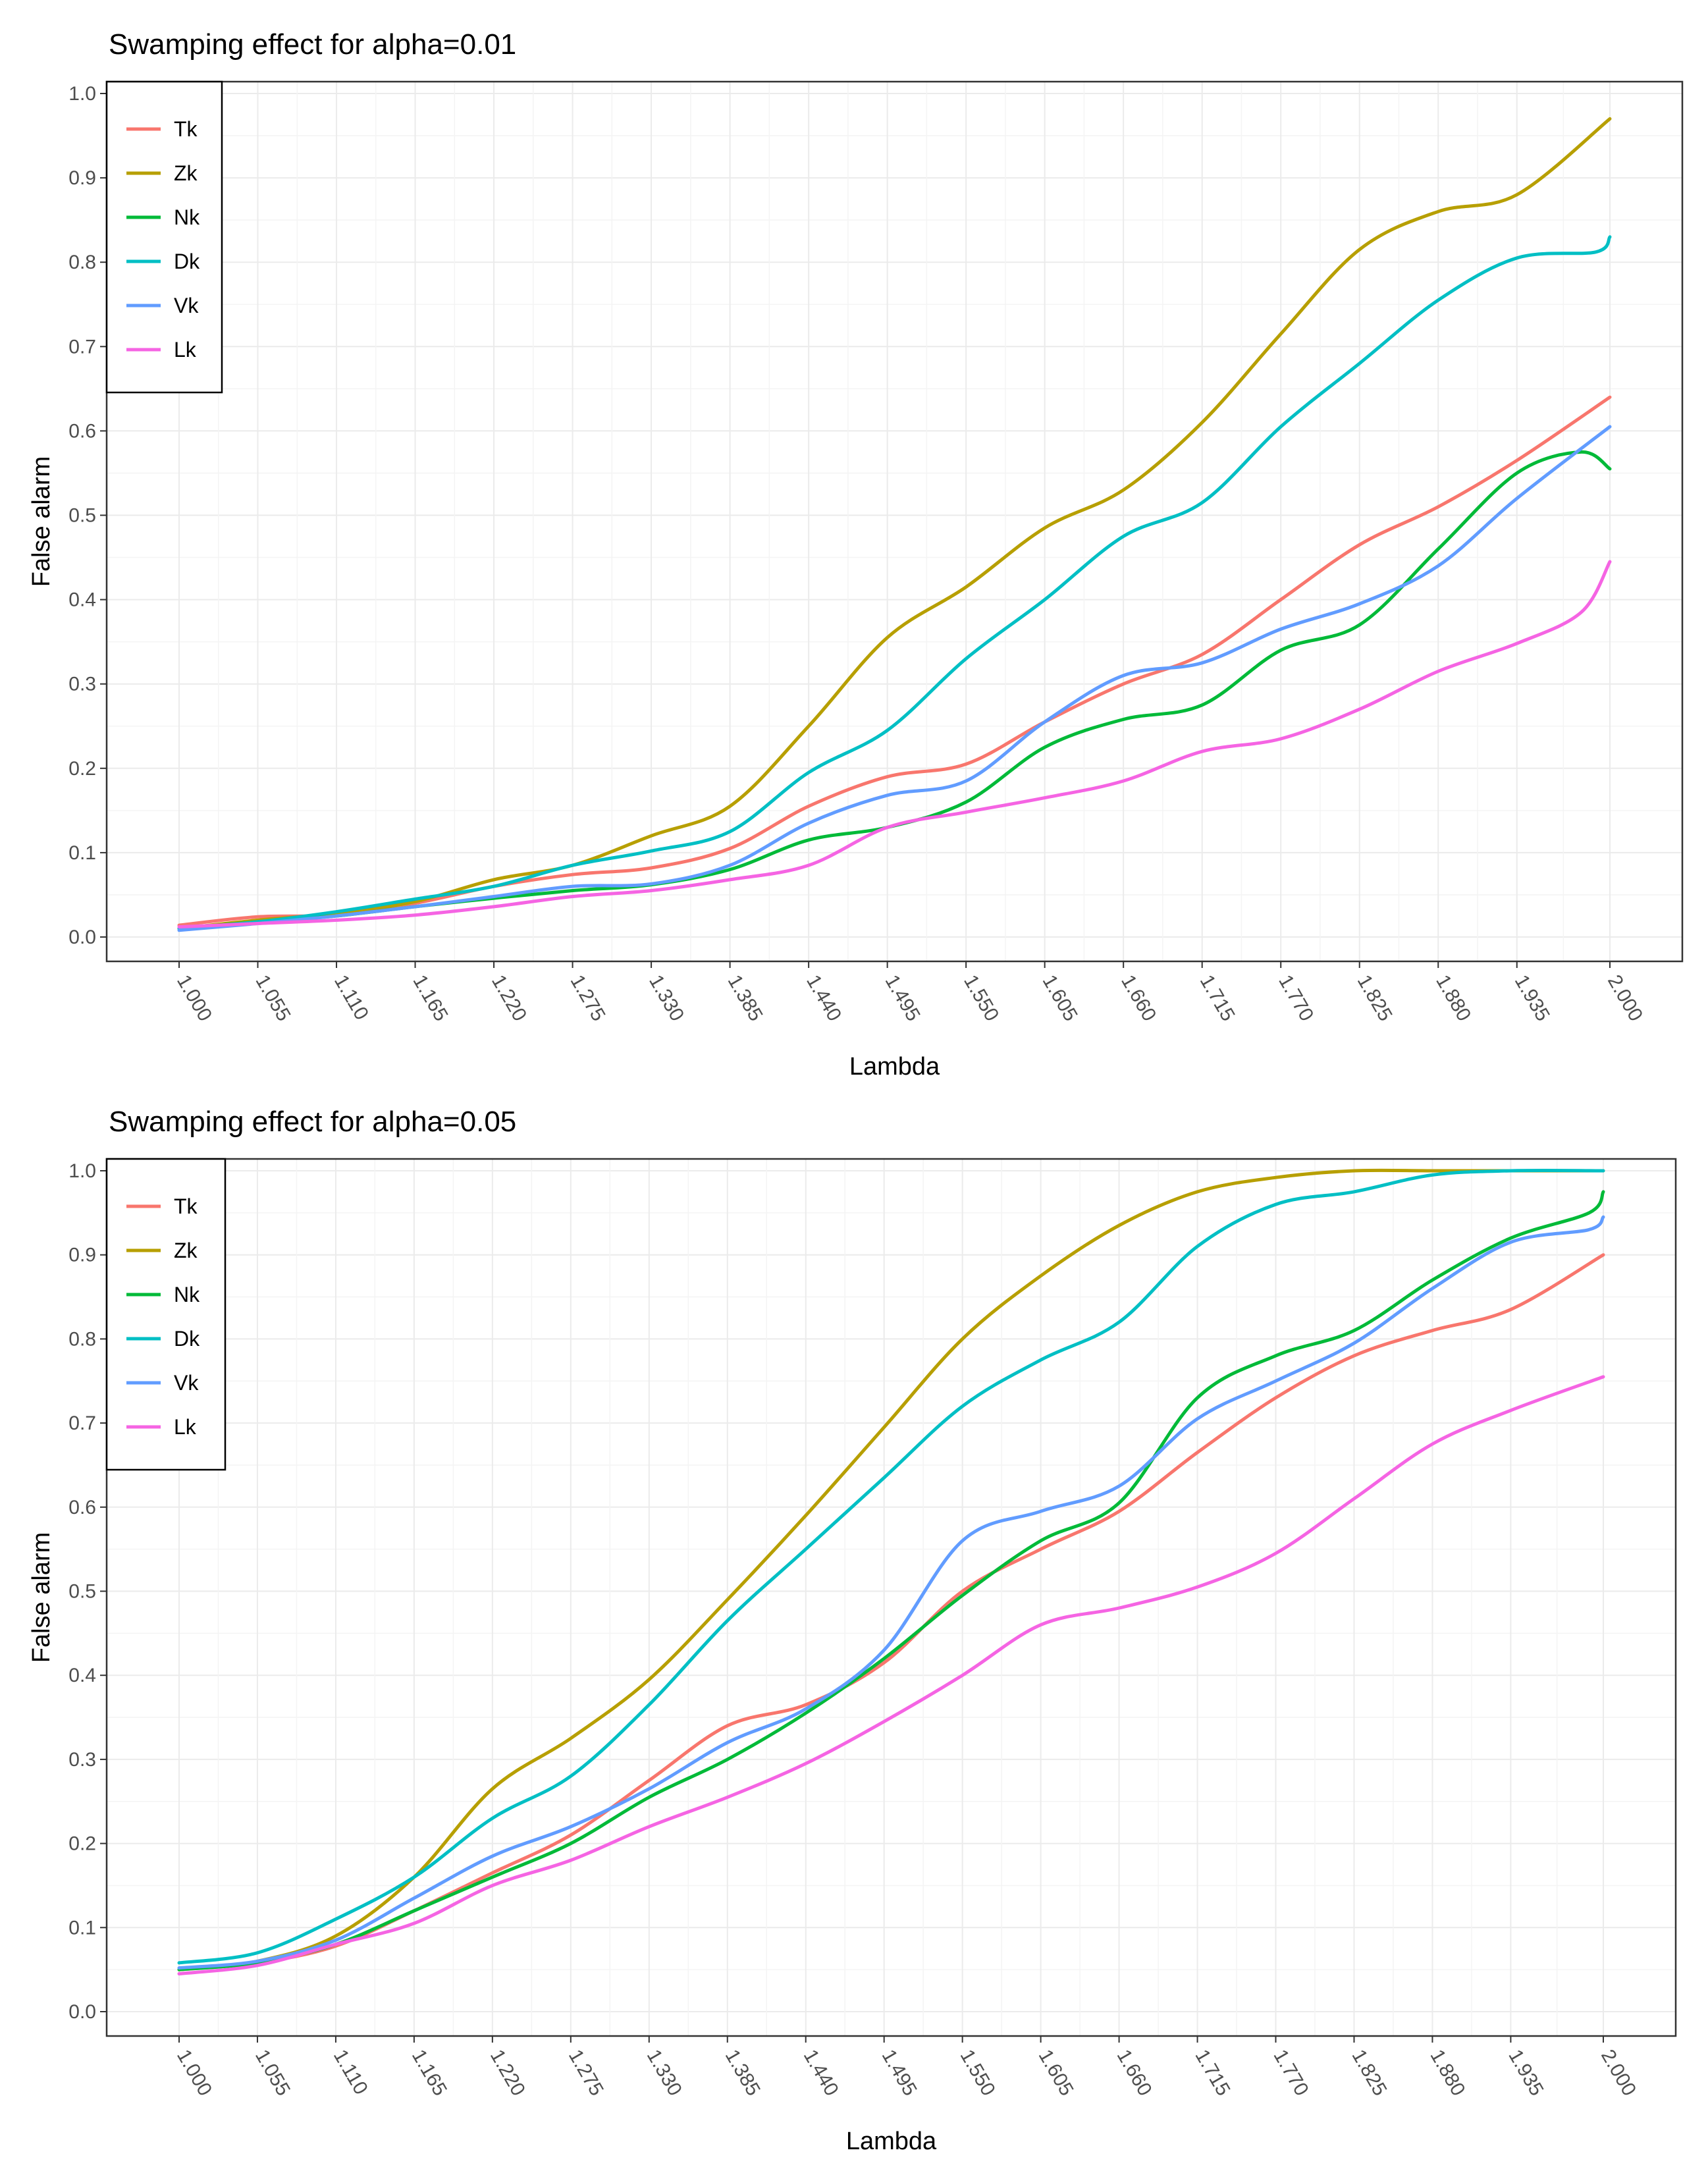 This screenshot has width=1708, height=2171. What do you see at coordinates (82, 178) in the screenshot?
I see `y-tick-label: 0.9` at bounding box center [82, 178].